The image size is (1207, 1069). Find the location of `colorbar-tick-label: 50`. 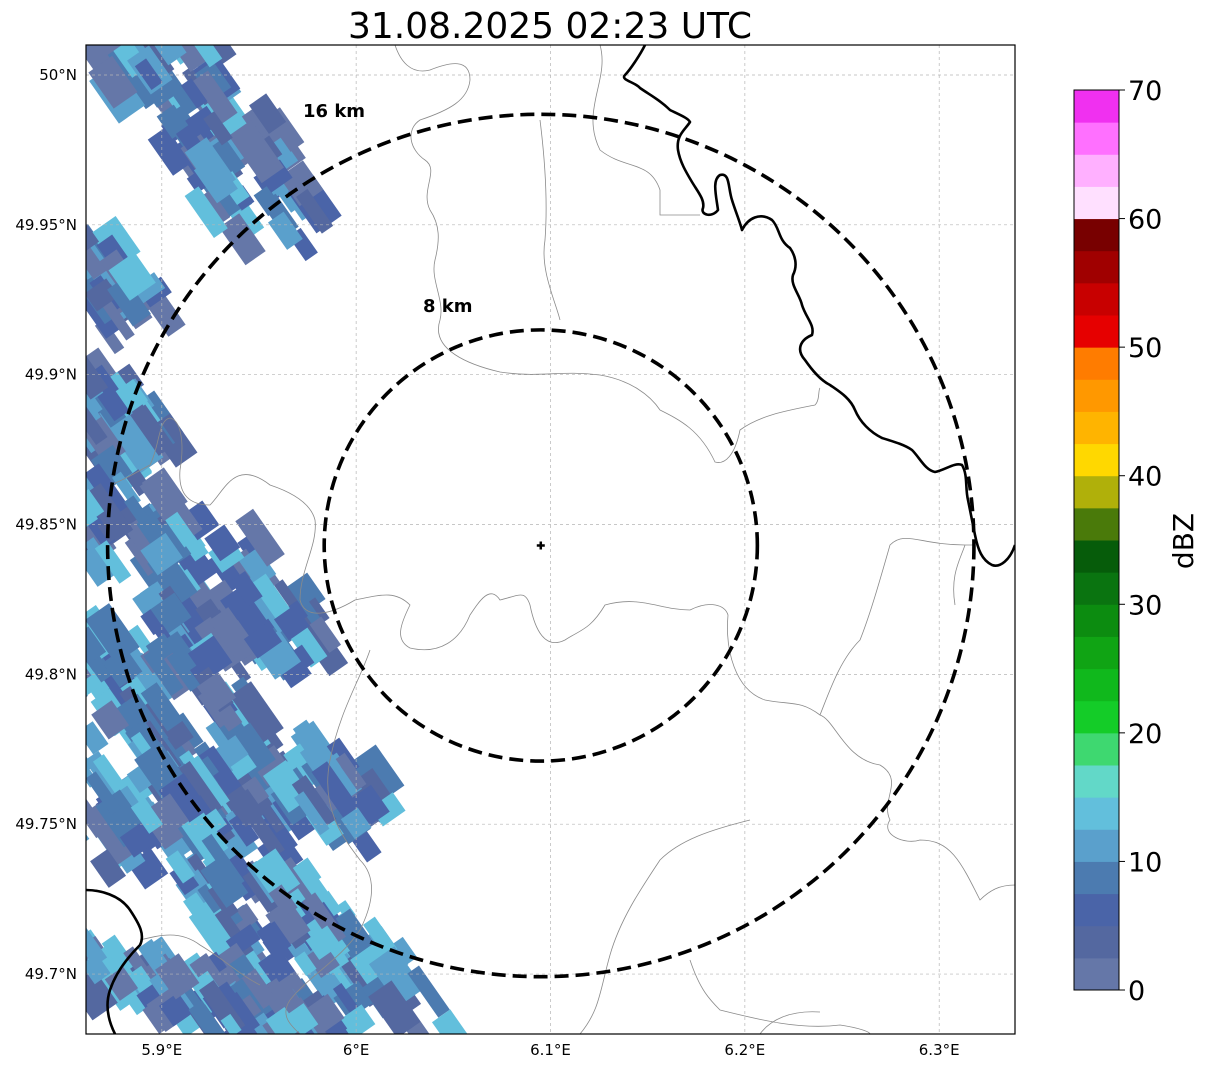

colorbar-tick-label: 50 is located at coordinates (1145, 348).